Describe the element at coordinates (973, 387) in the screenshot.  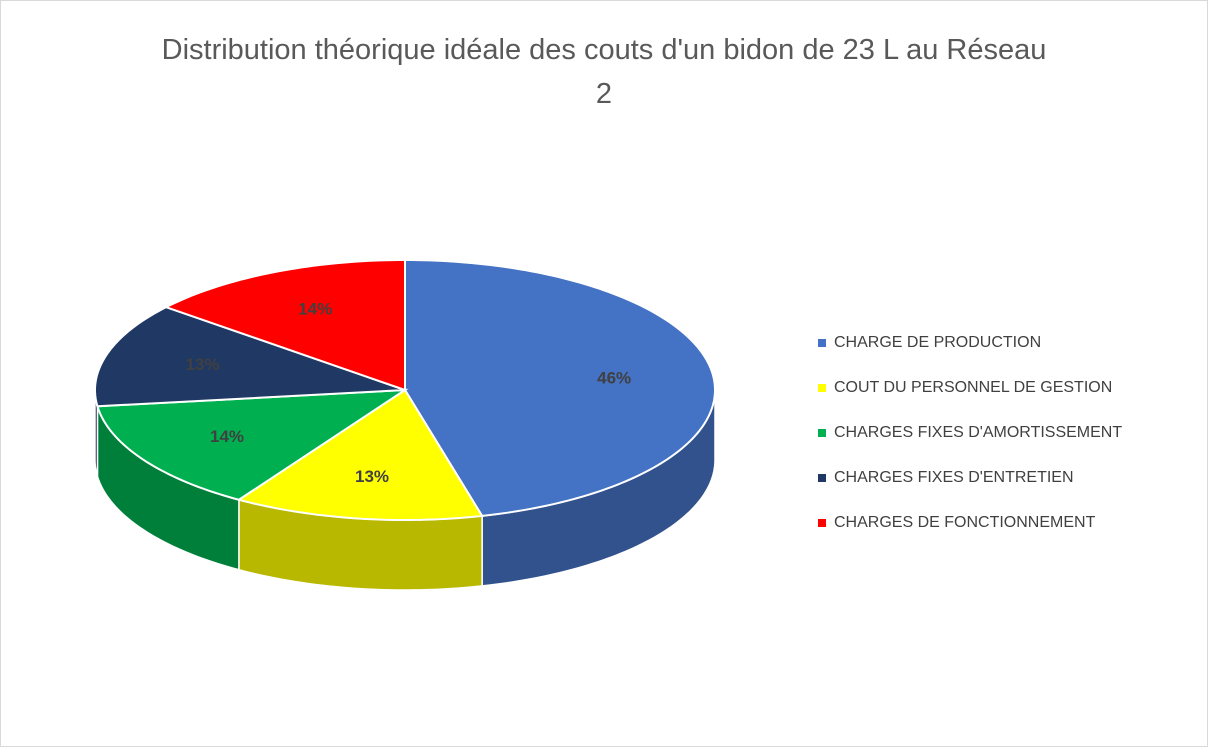
I see `legend-label: COUT DU PERSONNEL DE GESTION` at that location.